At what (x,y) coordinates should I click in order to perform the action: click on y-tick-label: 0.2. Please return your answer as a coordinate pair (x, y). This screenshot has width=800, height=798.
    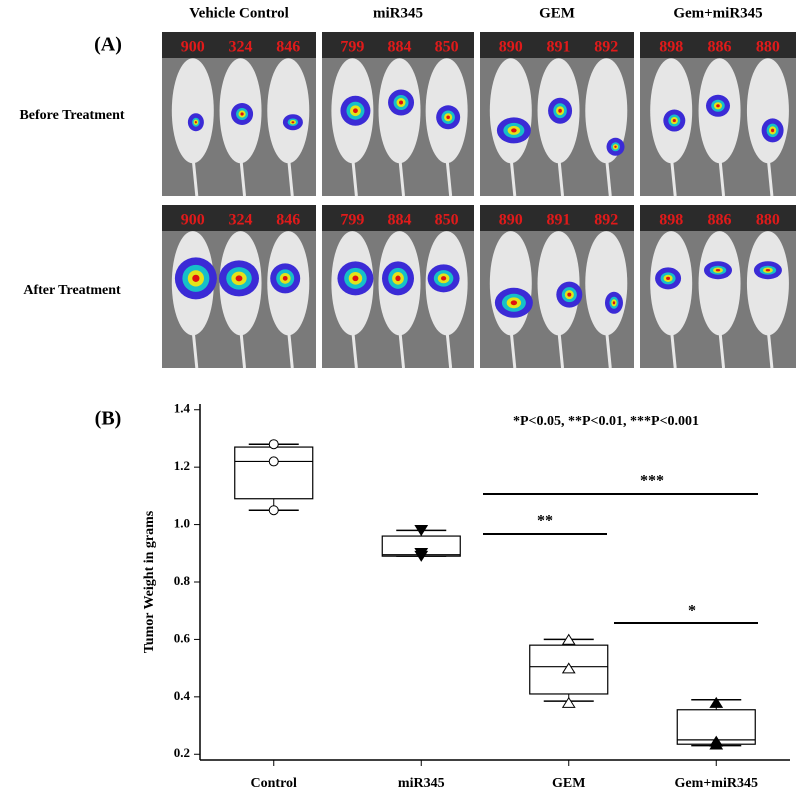
    Looking at the image, I should click on (182, 752).